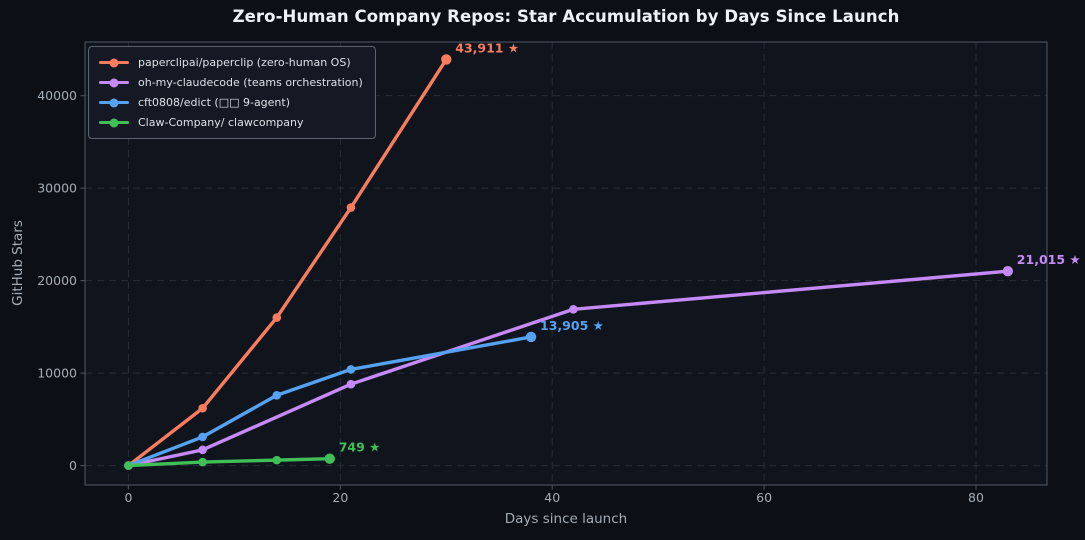 Image resolution: width=1085 pixels, height=540 pixels. What do you see at coordinates (229, 462) in the screenshot?
I see `series-line` at bounding box center [229, 462].